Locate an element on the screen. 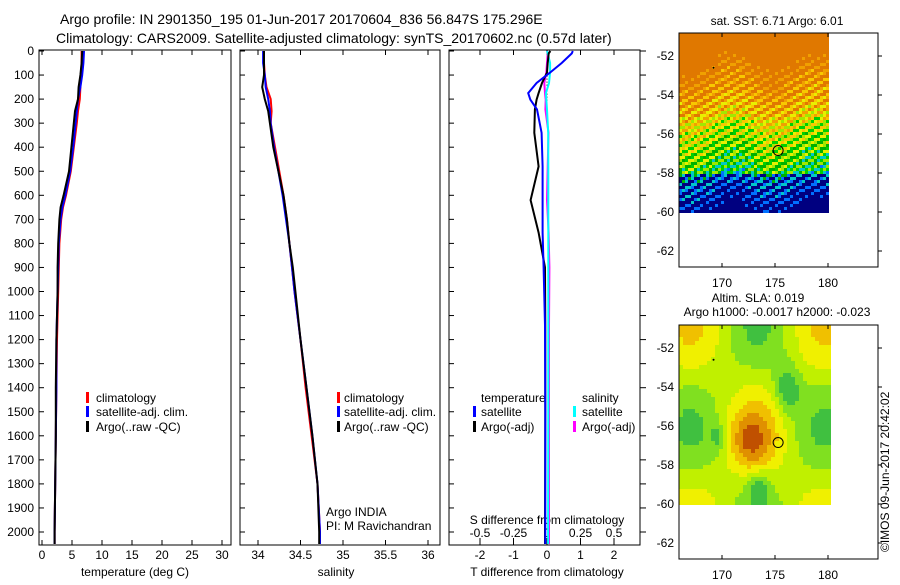 Image resolution: width=900 pixels, height=585 pixels. lat-tick-label: -52 is located at coordinates (666, 348).